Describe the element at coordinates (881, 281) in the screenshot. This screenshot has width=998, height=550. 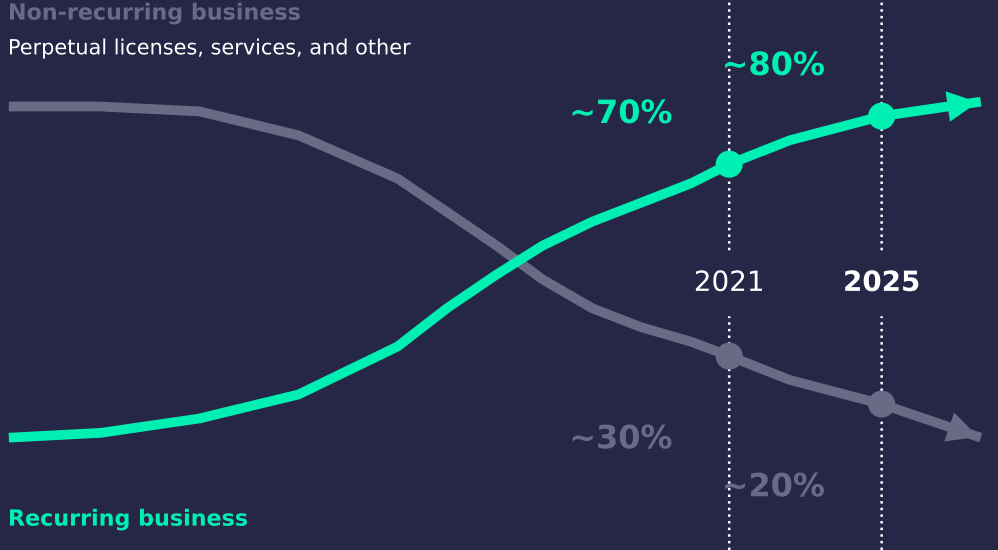
I see `x-tick-label: 2025` at that location.